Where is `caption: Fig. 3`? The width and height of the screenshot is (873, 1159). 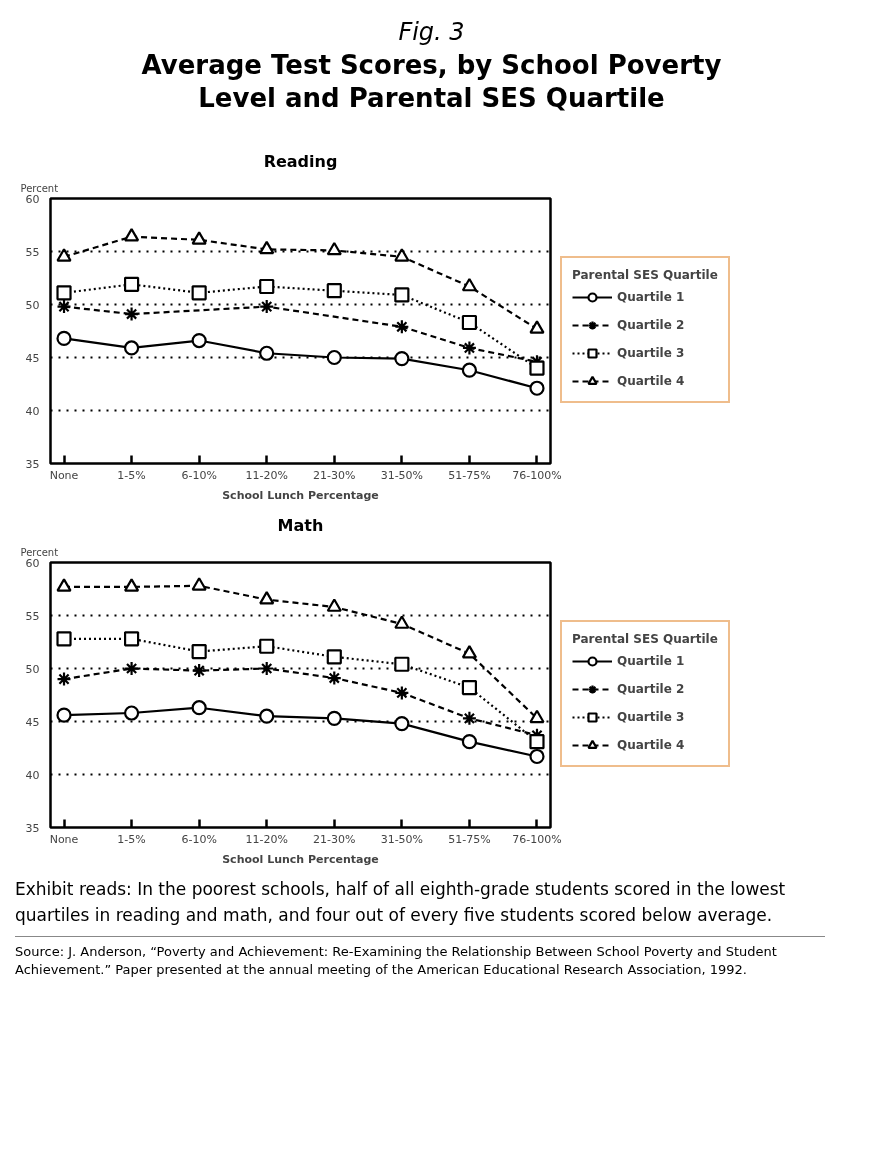
caption: Fig. 3 is located at coordinates (431, 32).